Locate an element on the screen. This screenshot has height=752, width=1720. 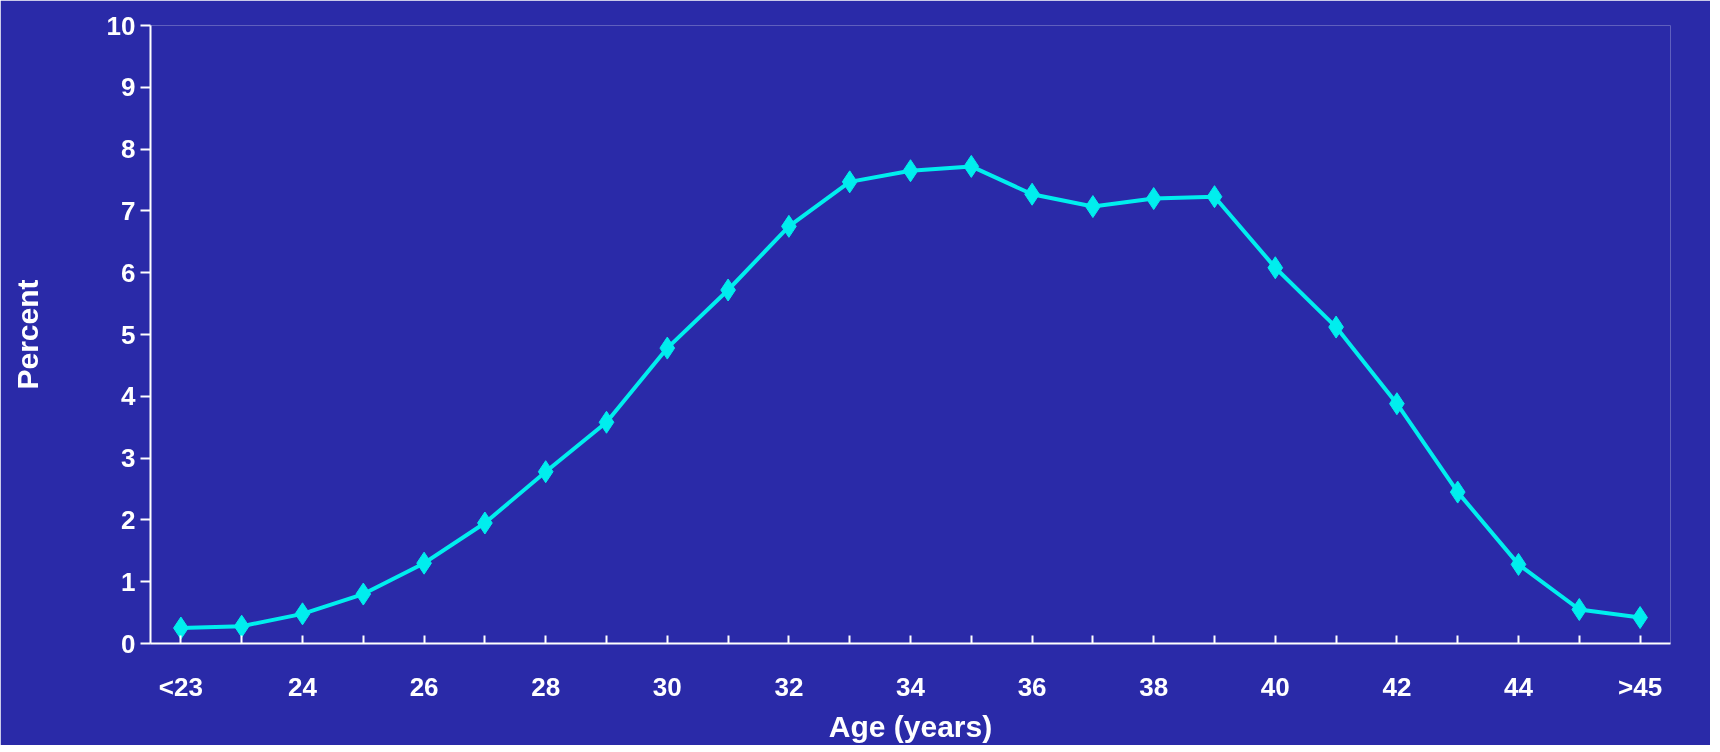
x-tick-label: 44 is located at coordinates (1519, 686).